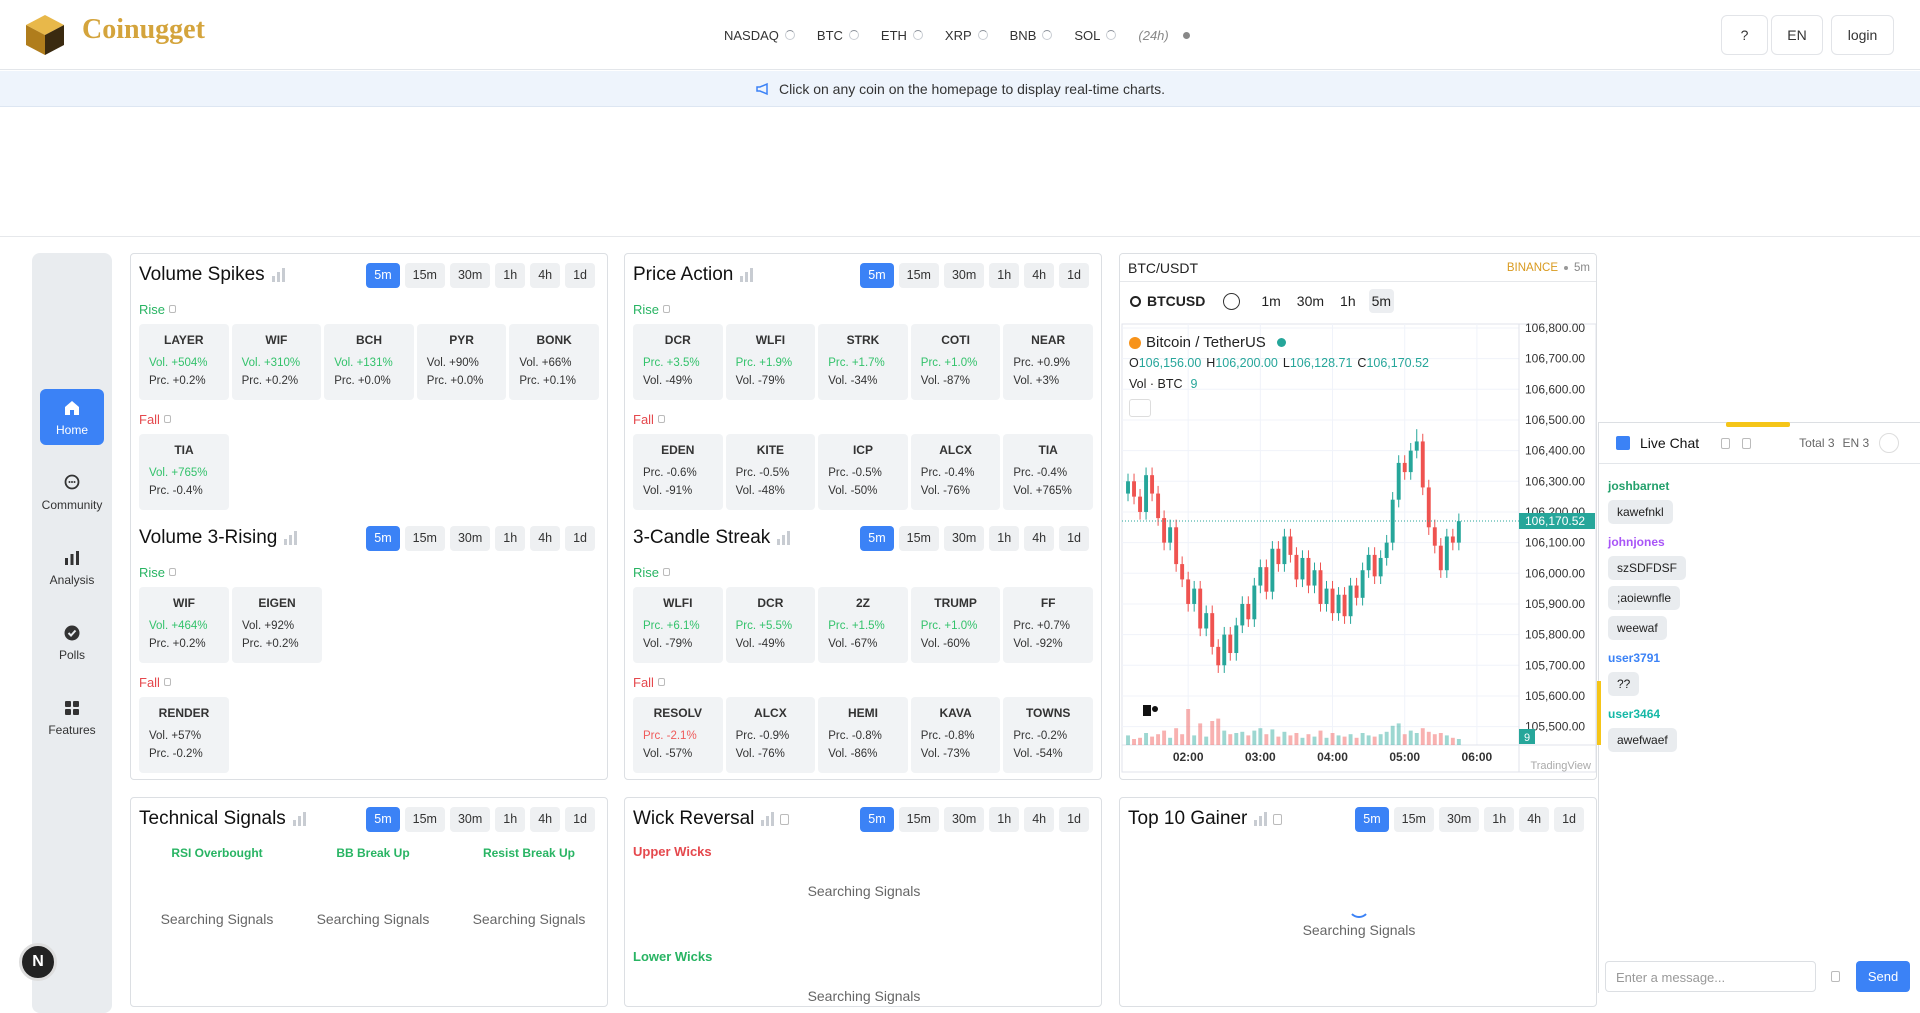 The width and height of the screenshot is (1920, 1013). I want to click on help-button: ?, so click(1744, 35).